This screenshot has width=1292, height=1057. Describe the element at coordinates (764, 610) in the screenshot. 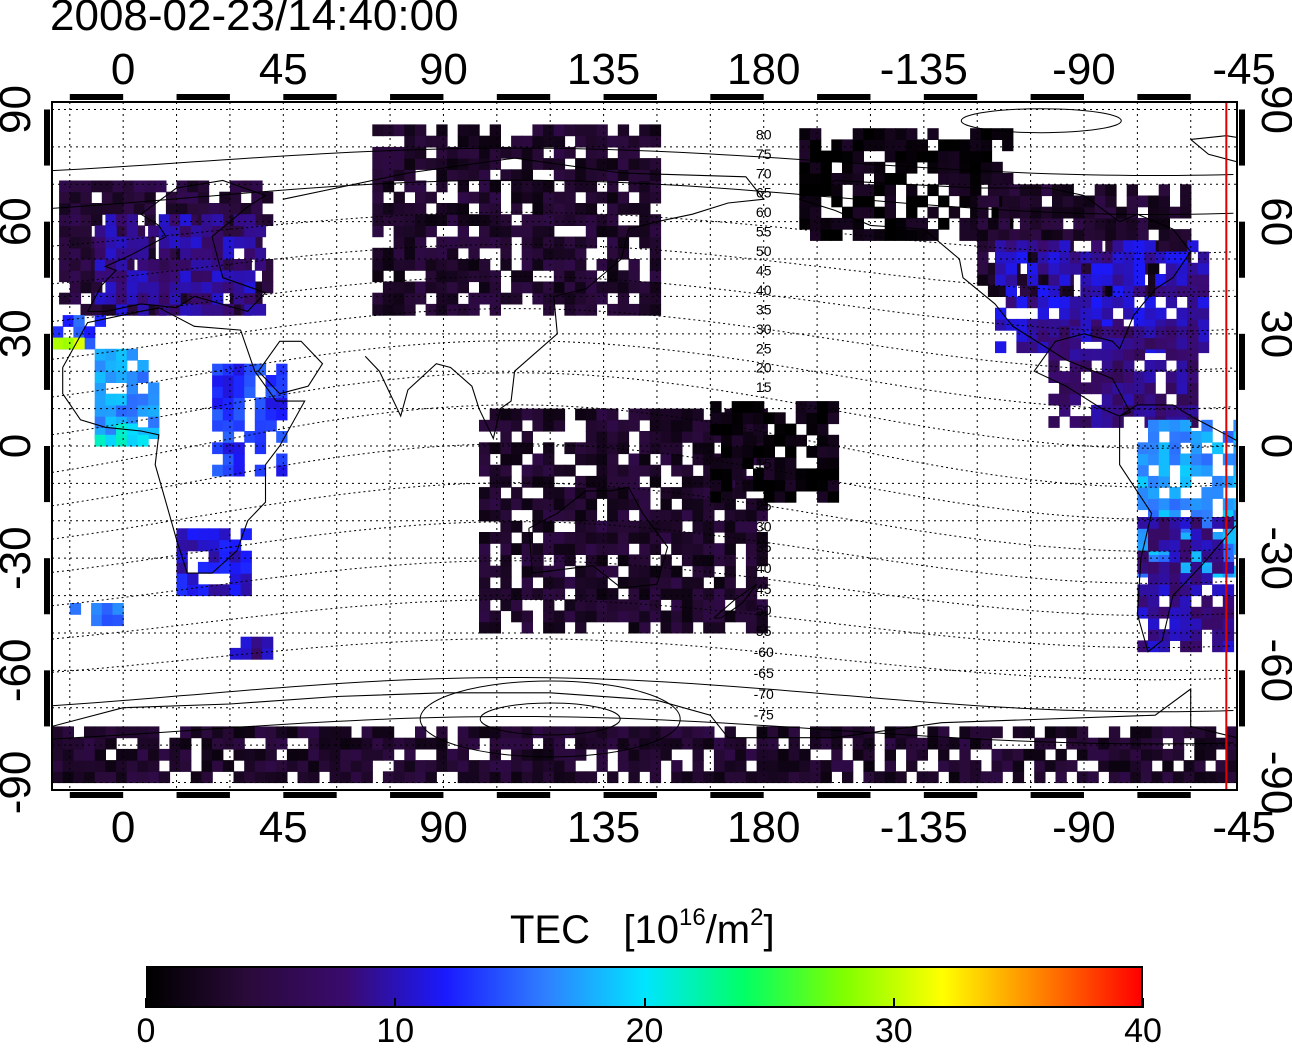

I see `contour-label: 50` at that location.